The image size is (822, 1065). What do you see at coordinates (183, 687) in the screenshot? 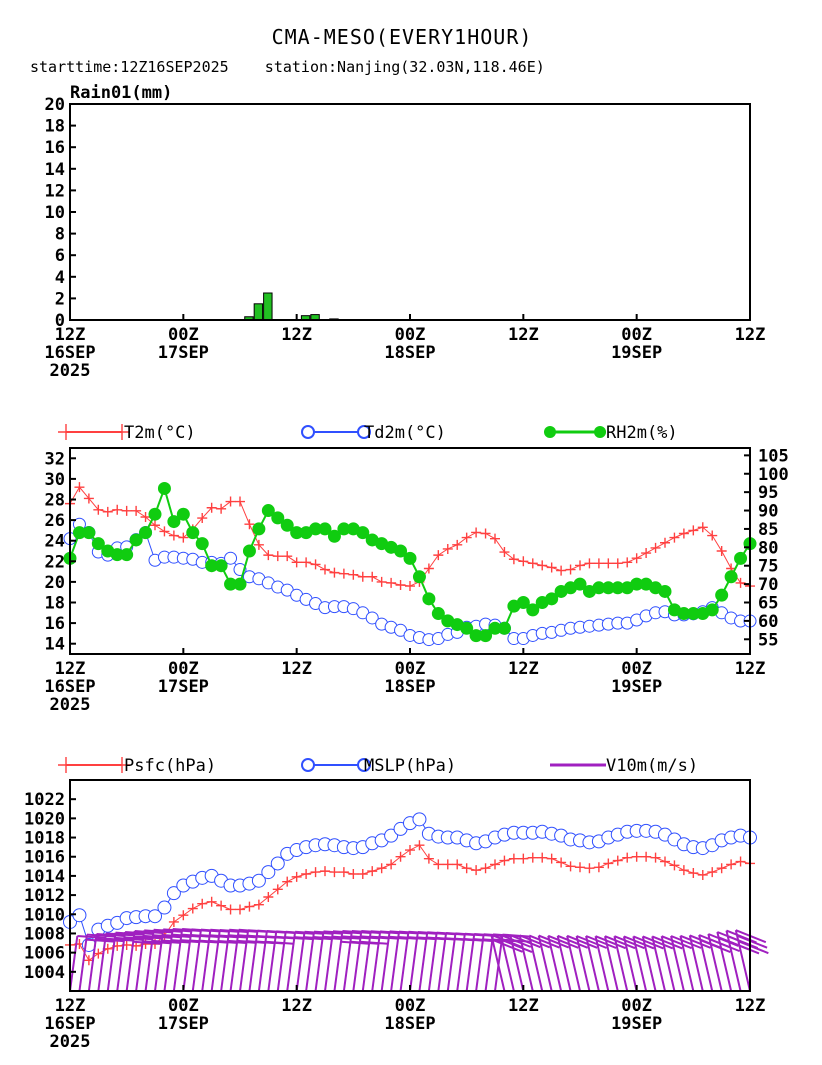
I see `temperature-xtick-label: 17SEP` at bounding box center [183, 687].